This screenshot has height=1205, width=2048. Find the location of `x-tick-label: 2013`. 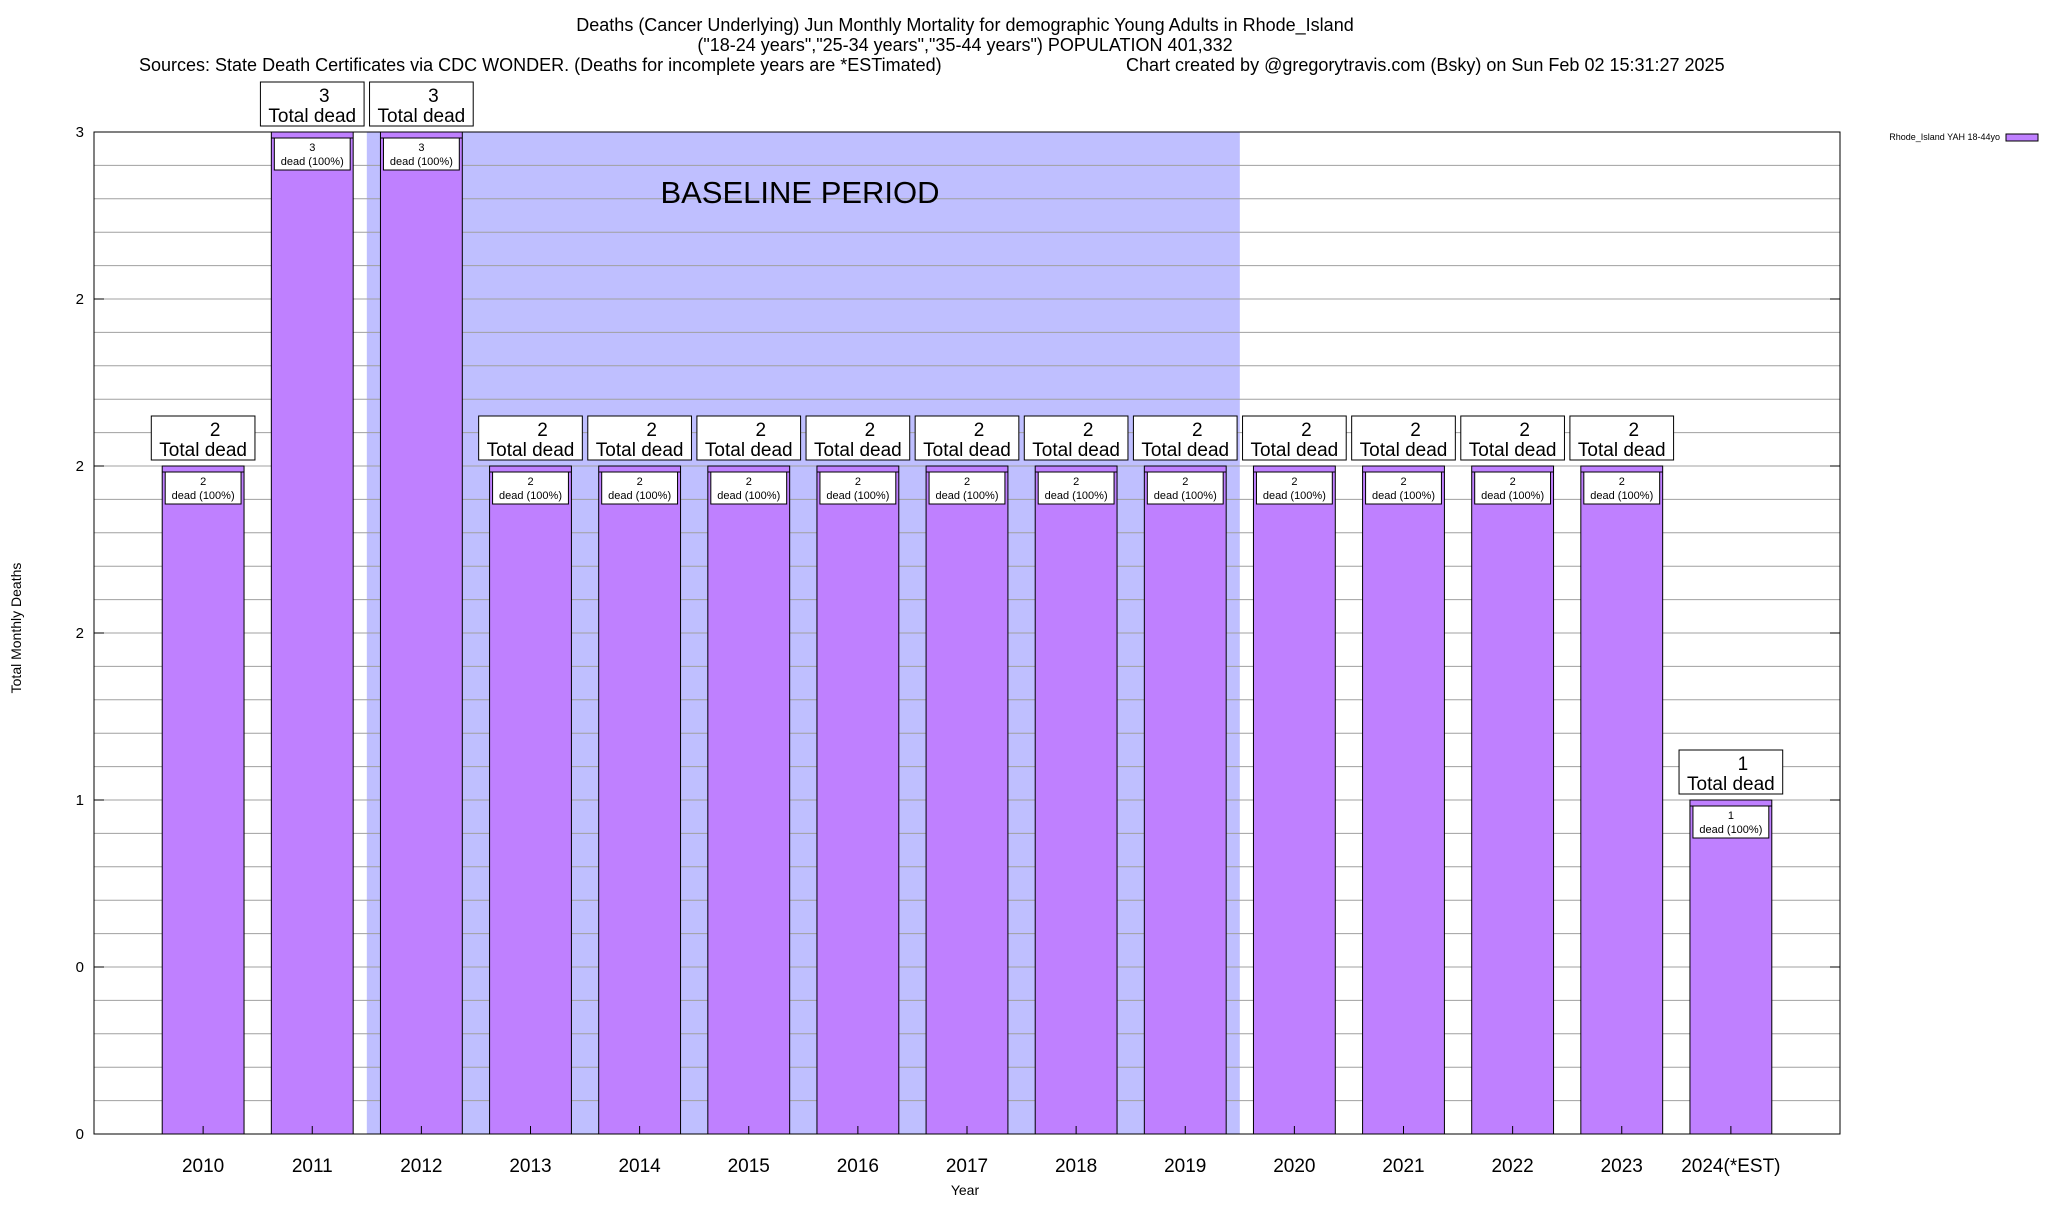

x-tick-label: 2013 is located at coordinates (530, 1166).